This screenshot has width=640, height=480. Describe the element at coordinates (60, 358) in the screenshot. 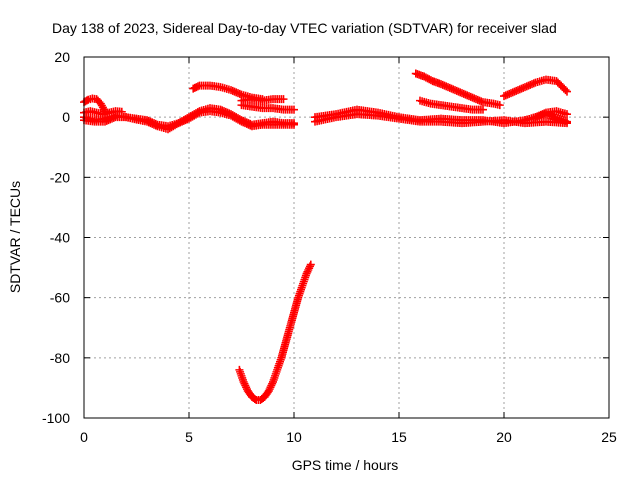

I see `y-tick-label: -80` at that location.